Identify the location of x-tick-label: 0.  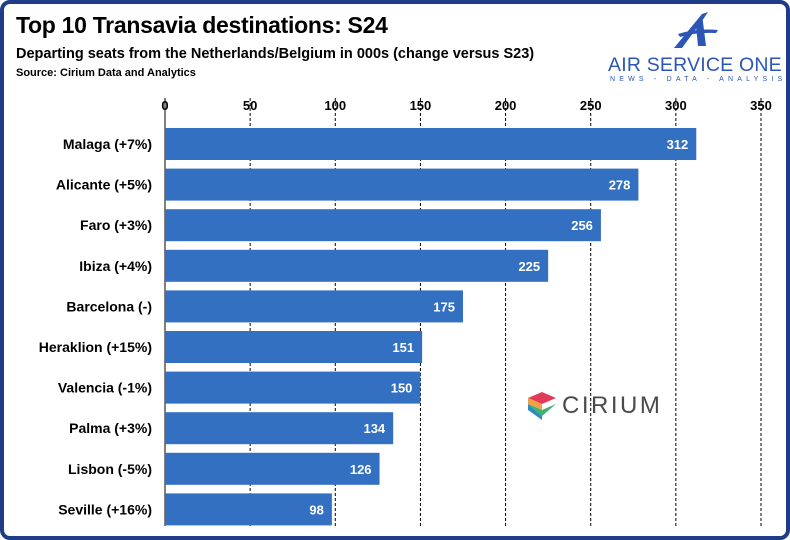
(164, 105).